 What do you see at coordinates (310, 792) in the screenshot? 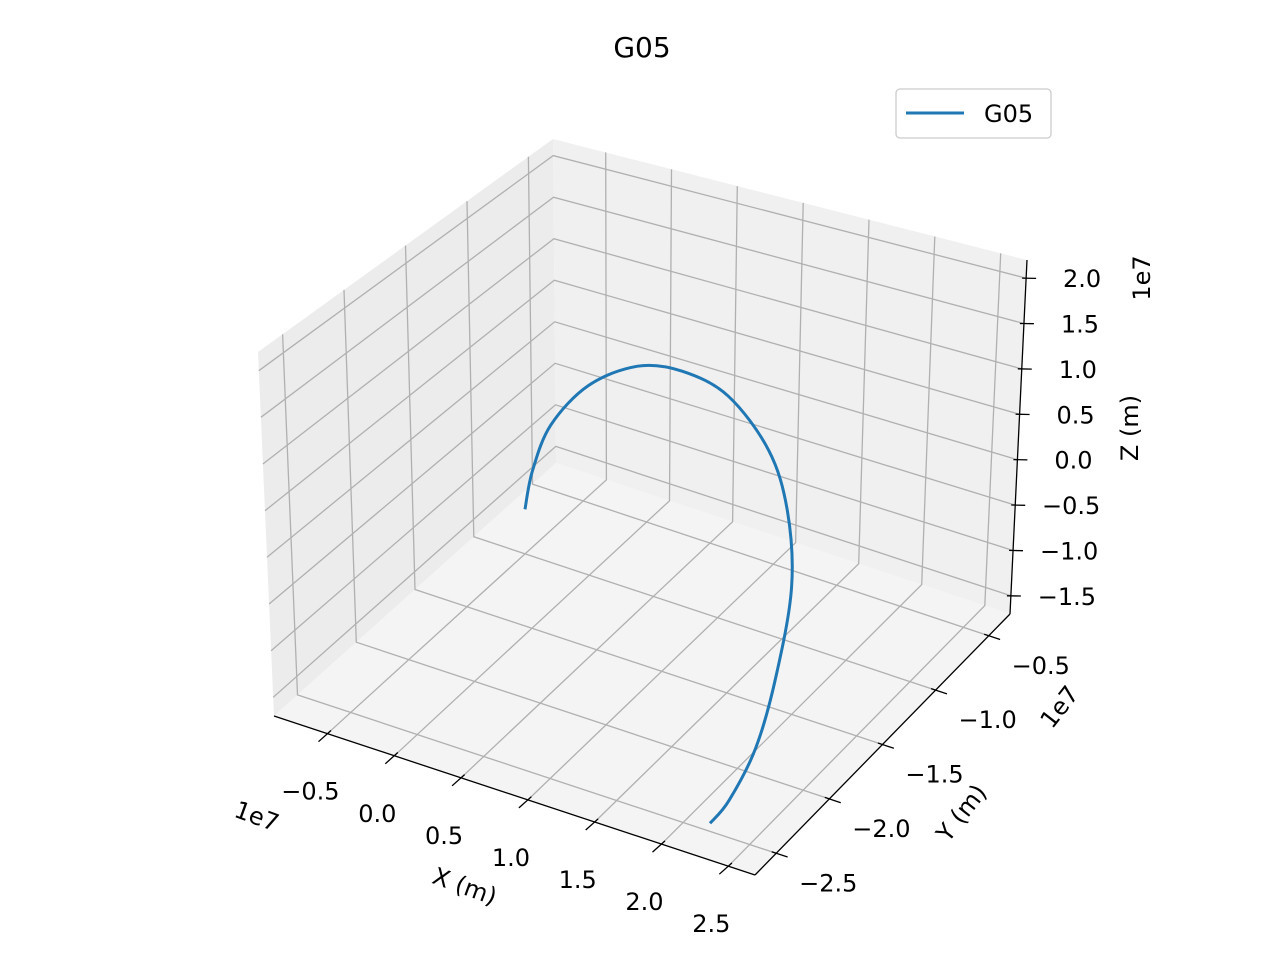
I see `x-tick-0-label: −0.5` at bounding box center [310, 792].